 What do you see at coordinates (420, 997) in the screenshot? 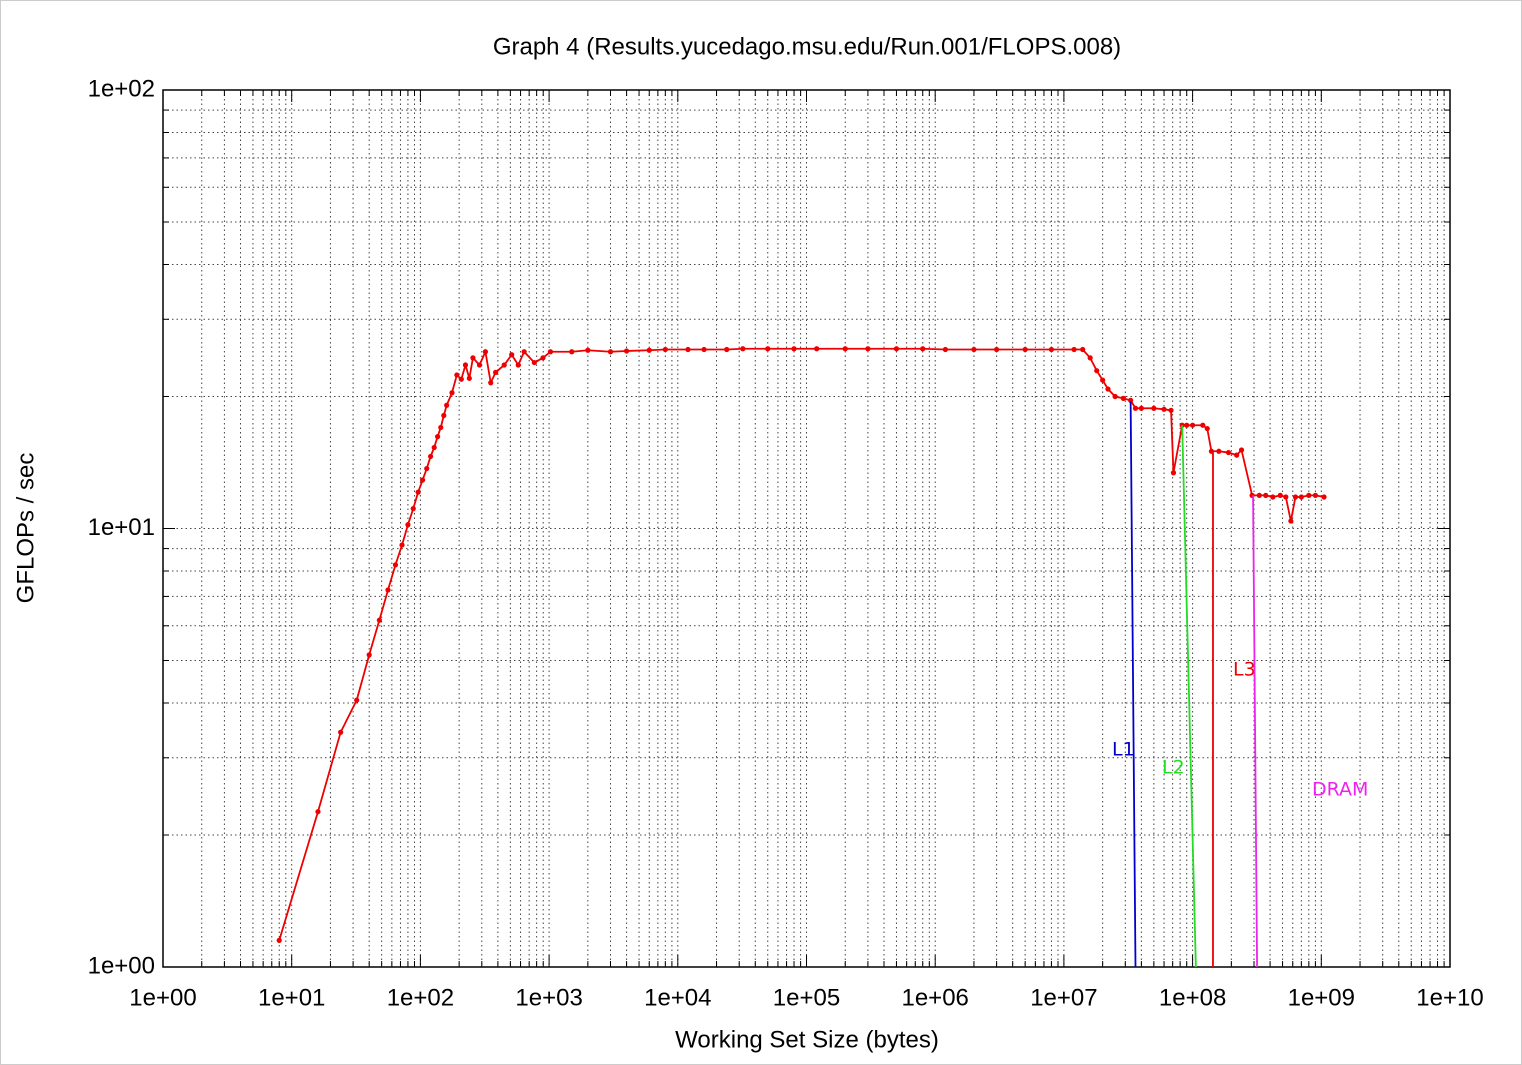
I see `x-tick-label: 1e+02` at bounding box center [420, 997].